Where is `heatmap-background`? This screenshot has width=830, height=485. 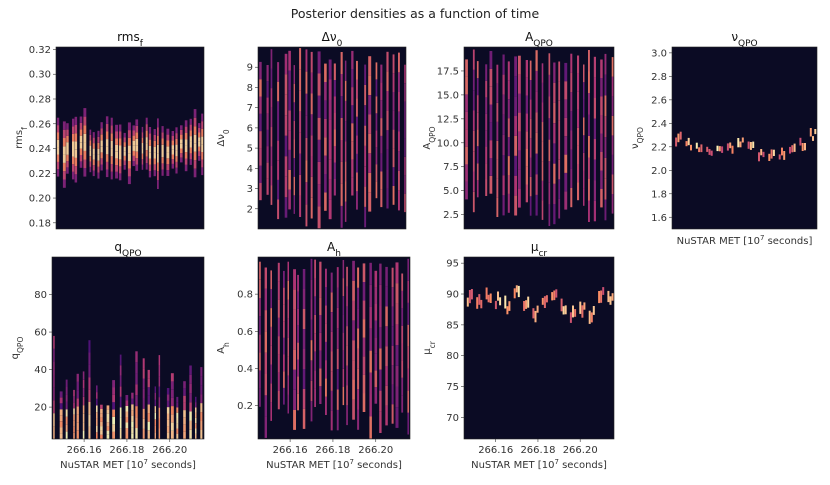 heatmap-background is located at coordinates (539, 348).